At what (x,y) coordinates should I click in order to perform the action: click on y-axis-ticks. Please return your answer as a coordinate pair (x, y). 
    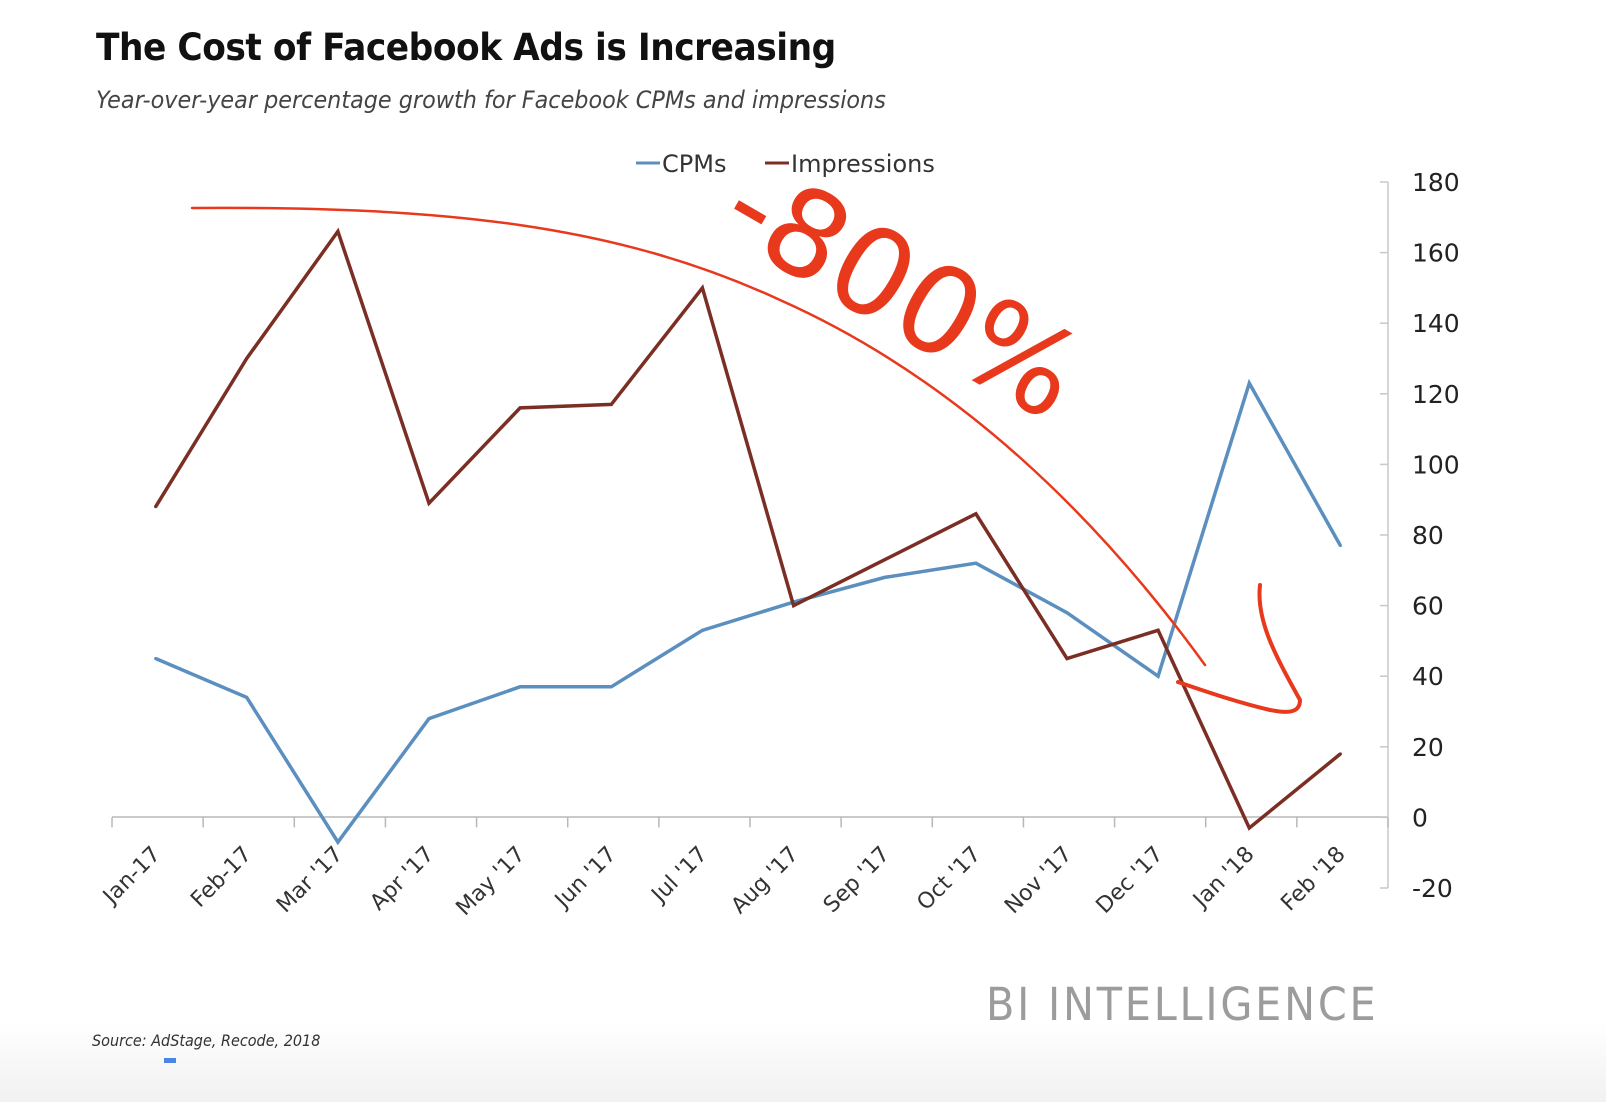
    Looking at the image, I should click on (1384, 535).